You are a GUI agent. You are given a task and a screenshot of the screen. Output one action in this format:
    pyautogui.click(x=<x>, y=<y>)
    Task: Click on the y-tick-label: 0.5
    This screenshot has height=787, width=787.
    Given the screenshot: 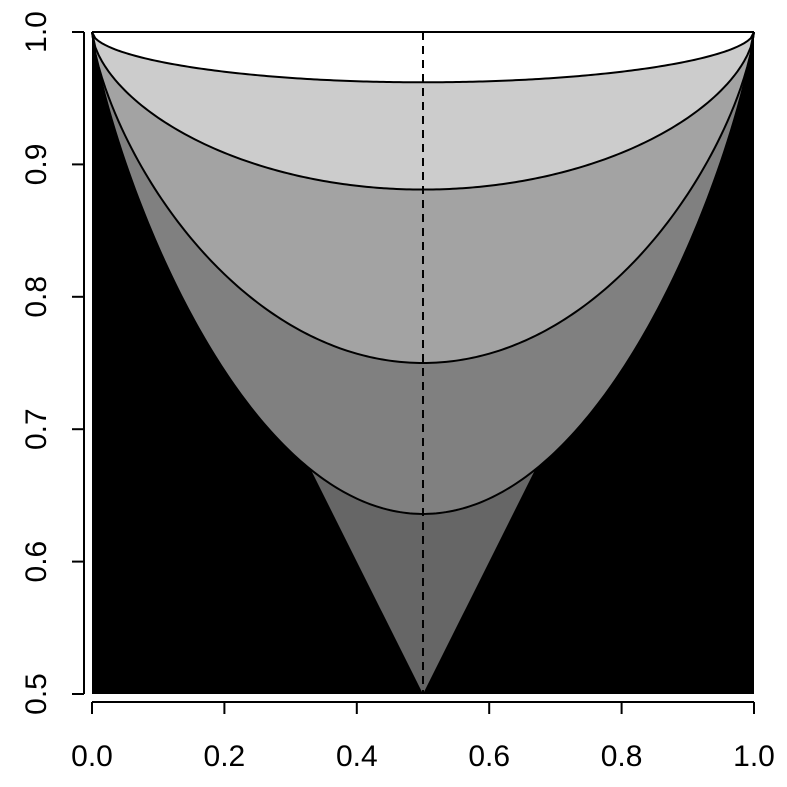 What is the action you would take?
    pyautogui.click(x=36, y=694)
    